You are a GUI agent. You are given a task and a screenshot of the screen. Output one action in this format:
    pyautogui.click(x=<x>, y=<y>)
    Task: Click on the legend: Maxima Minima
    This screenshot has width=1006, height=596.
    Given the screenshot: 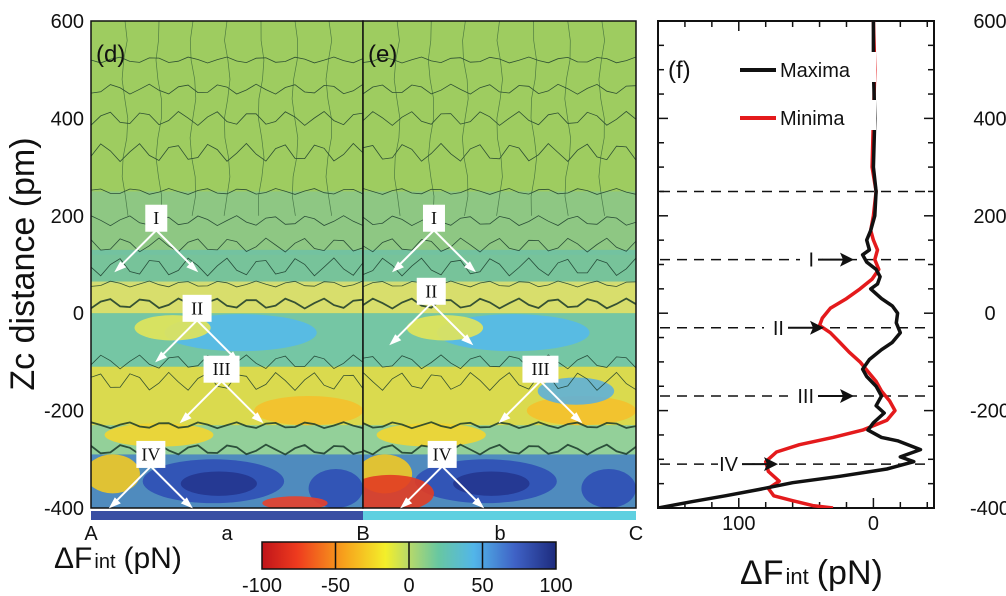 What is the action you would take?
    pyautogui.click(x=806, y=91)
    